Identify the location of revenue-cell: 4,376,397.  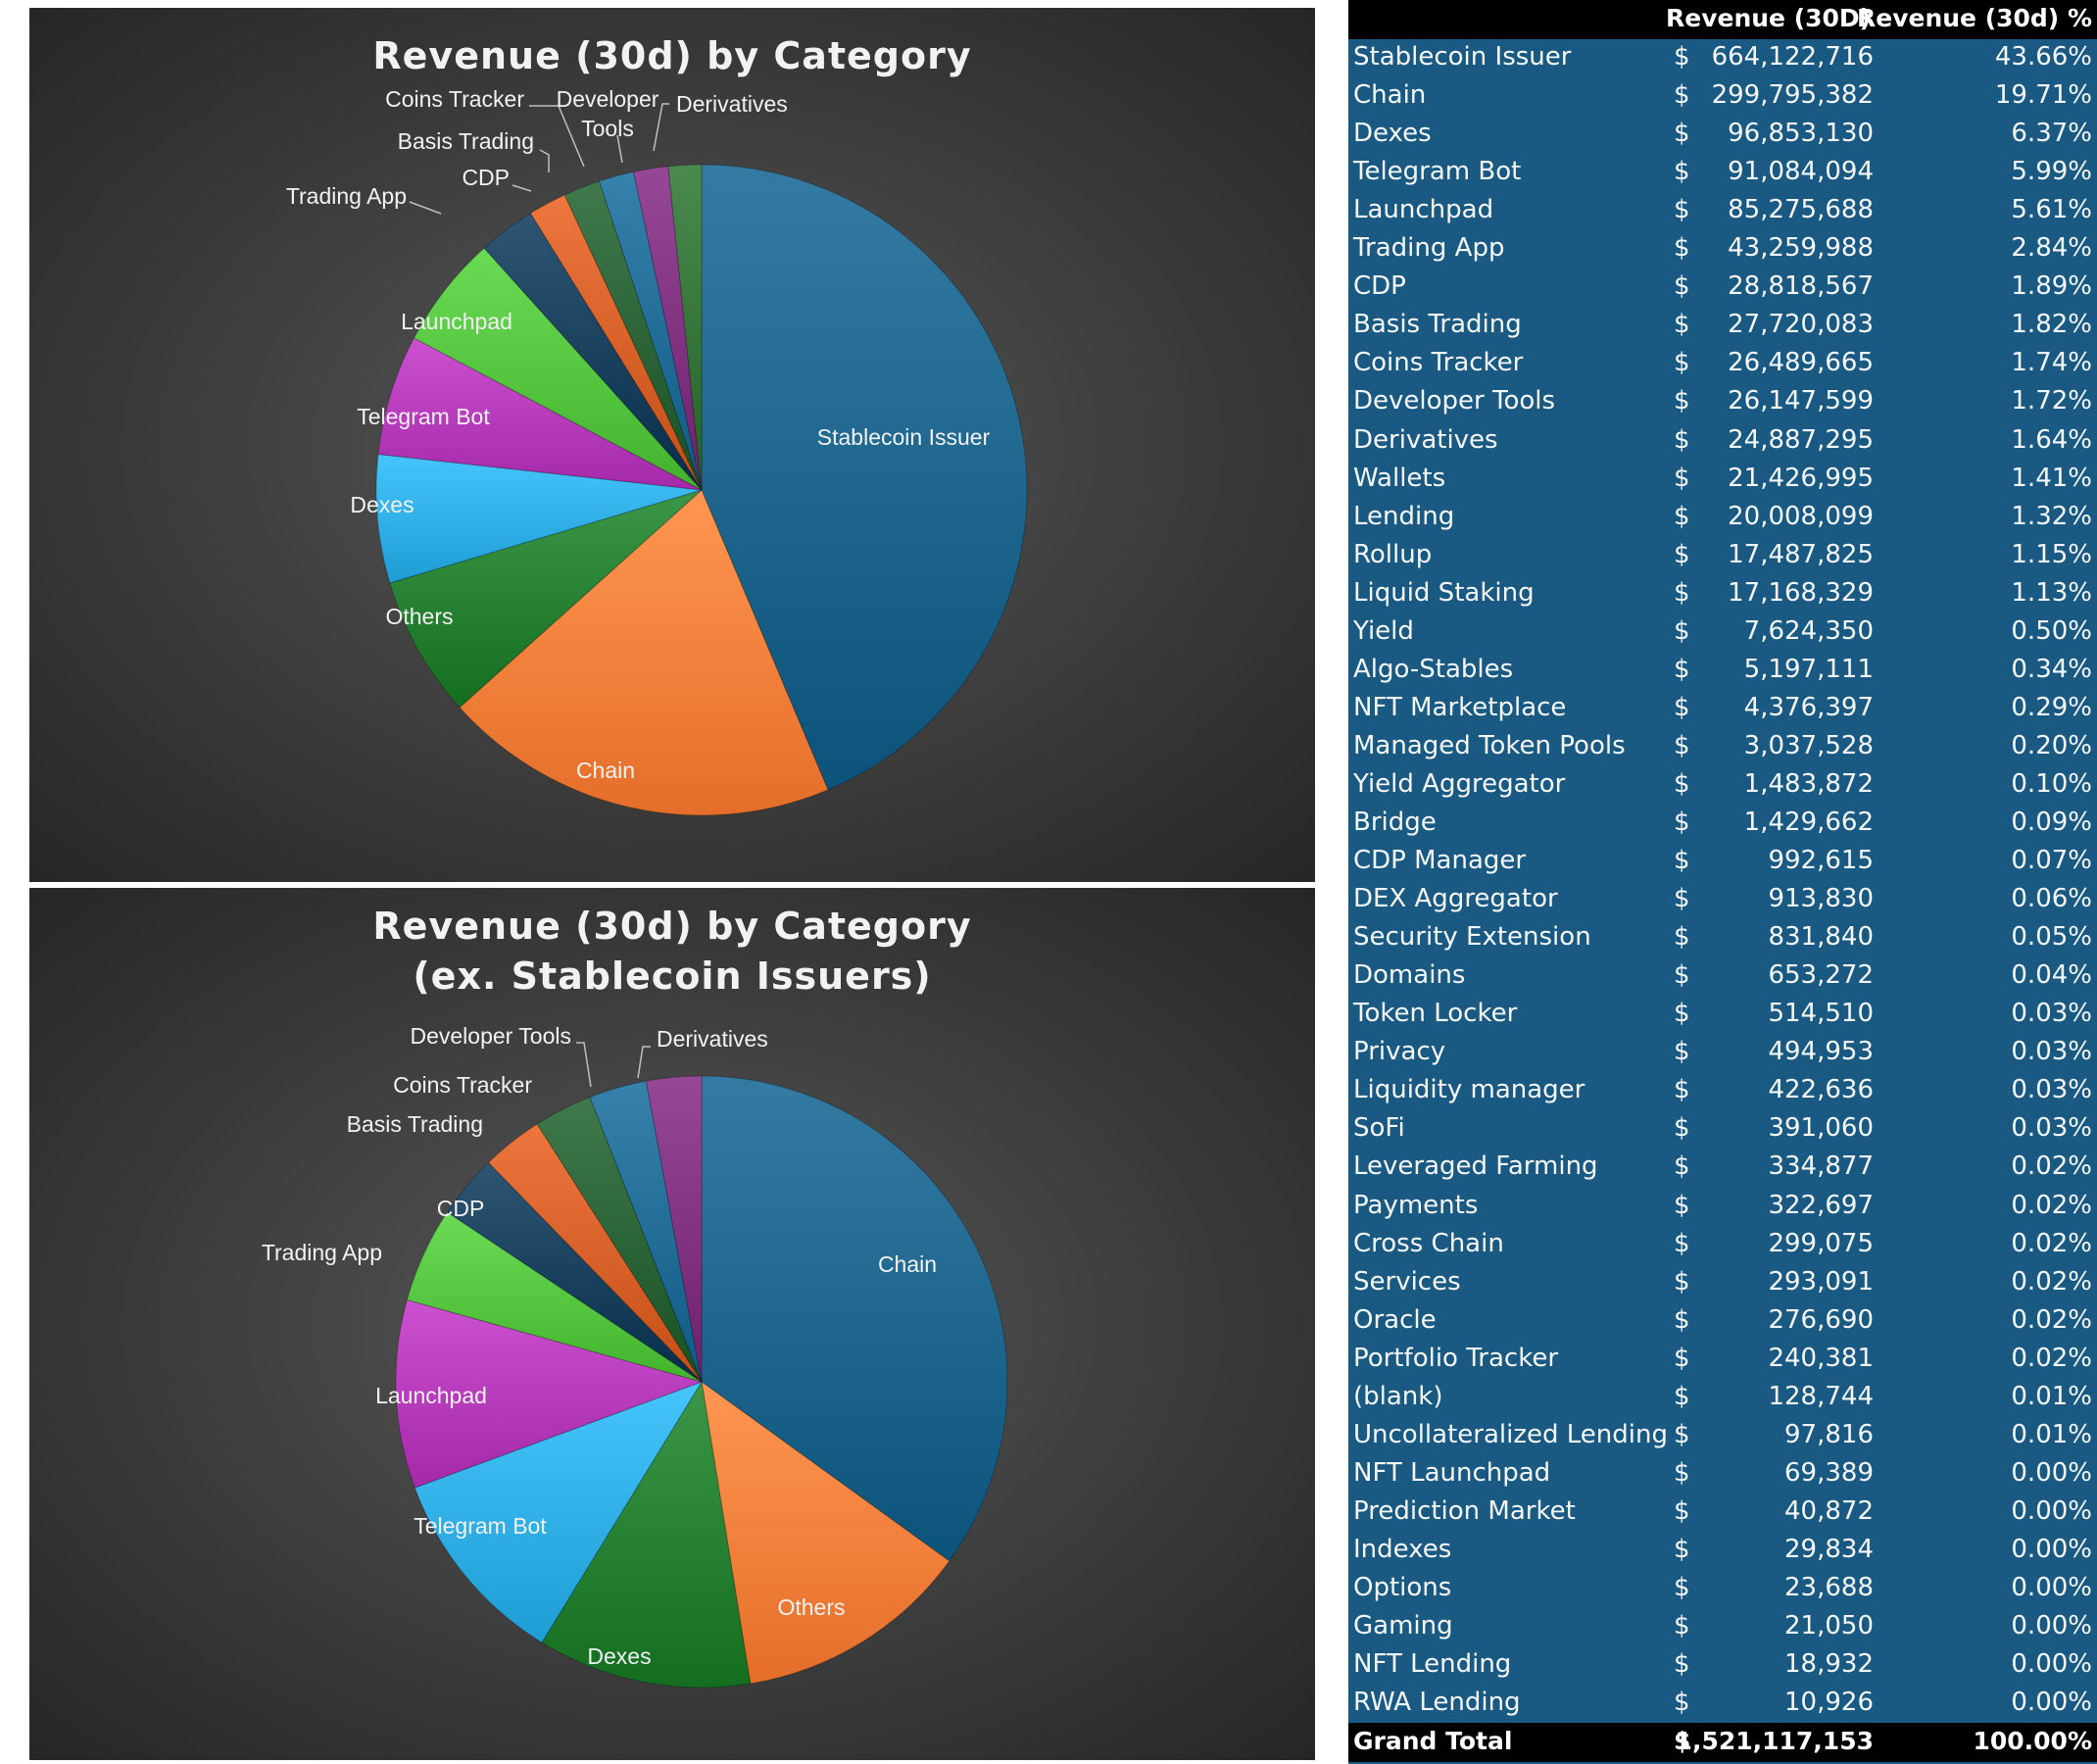
(1808, 707).